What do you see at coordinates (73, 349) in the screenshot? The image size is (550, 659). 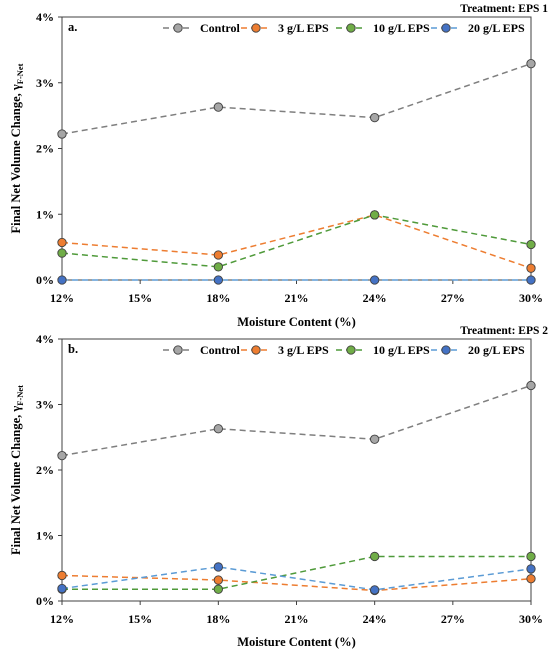 I see `panel-label: b.` at bounding box center [73, 349].